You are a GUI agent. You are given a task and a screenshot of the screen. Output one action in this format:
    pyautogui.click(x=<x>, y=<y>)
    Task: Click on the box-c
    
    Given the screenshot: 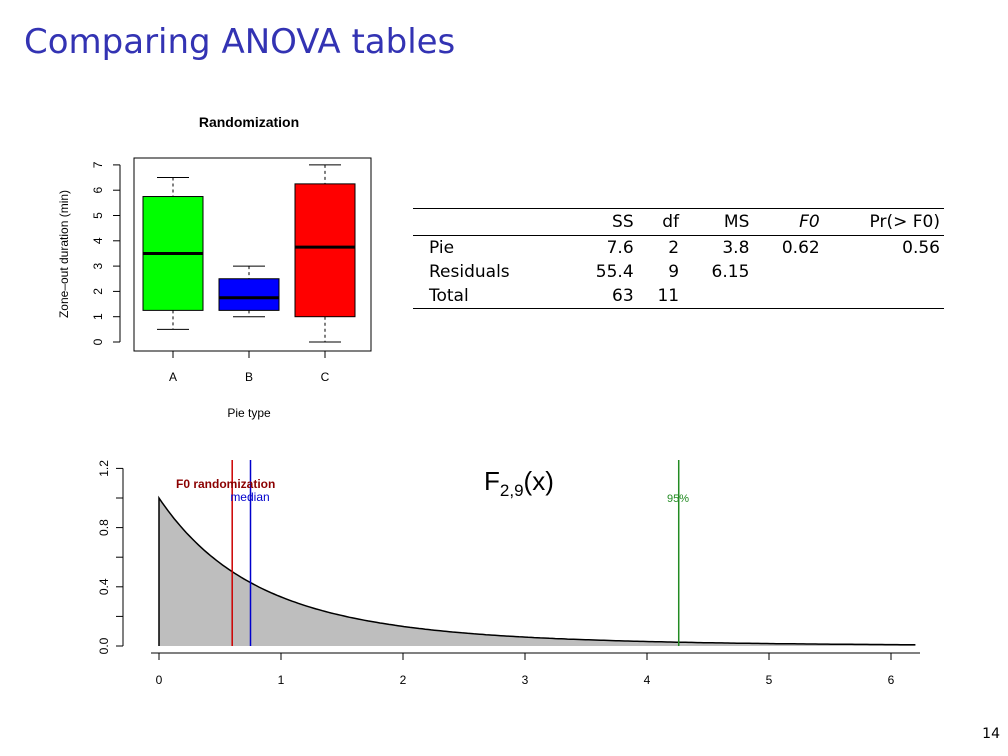 What is the action you would take?
    pyautogui.click(x=325, y=250)
    